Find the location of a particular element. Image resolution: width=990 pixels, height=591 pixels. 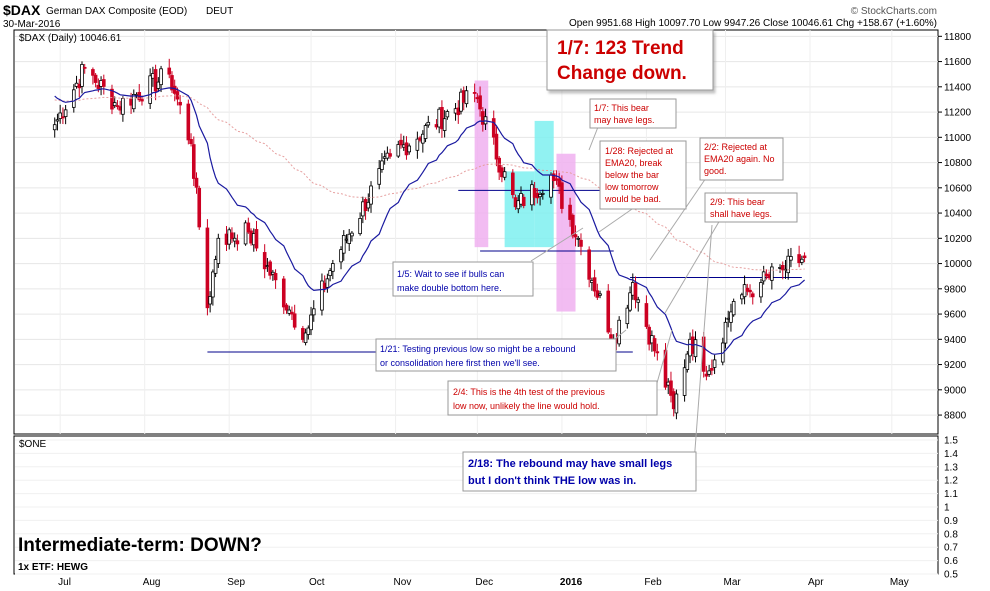

annotation-line: would be bad. is located at coordinates (632, 199).